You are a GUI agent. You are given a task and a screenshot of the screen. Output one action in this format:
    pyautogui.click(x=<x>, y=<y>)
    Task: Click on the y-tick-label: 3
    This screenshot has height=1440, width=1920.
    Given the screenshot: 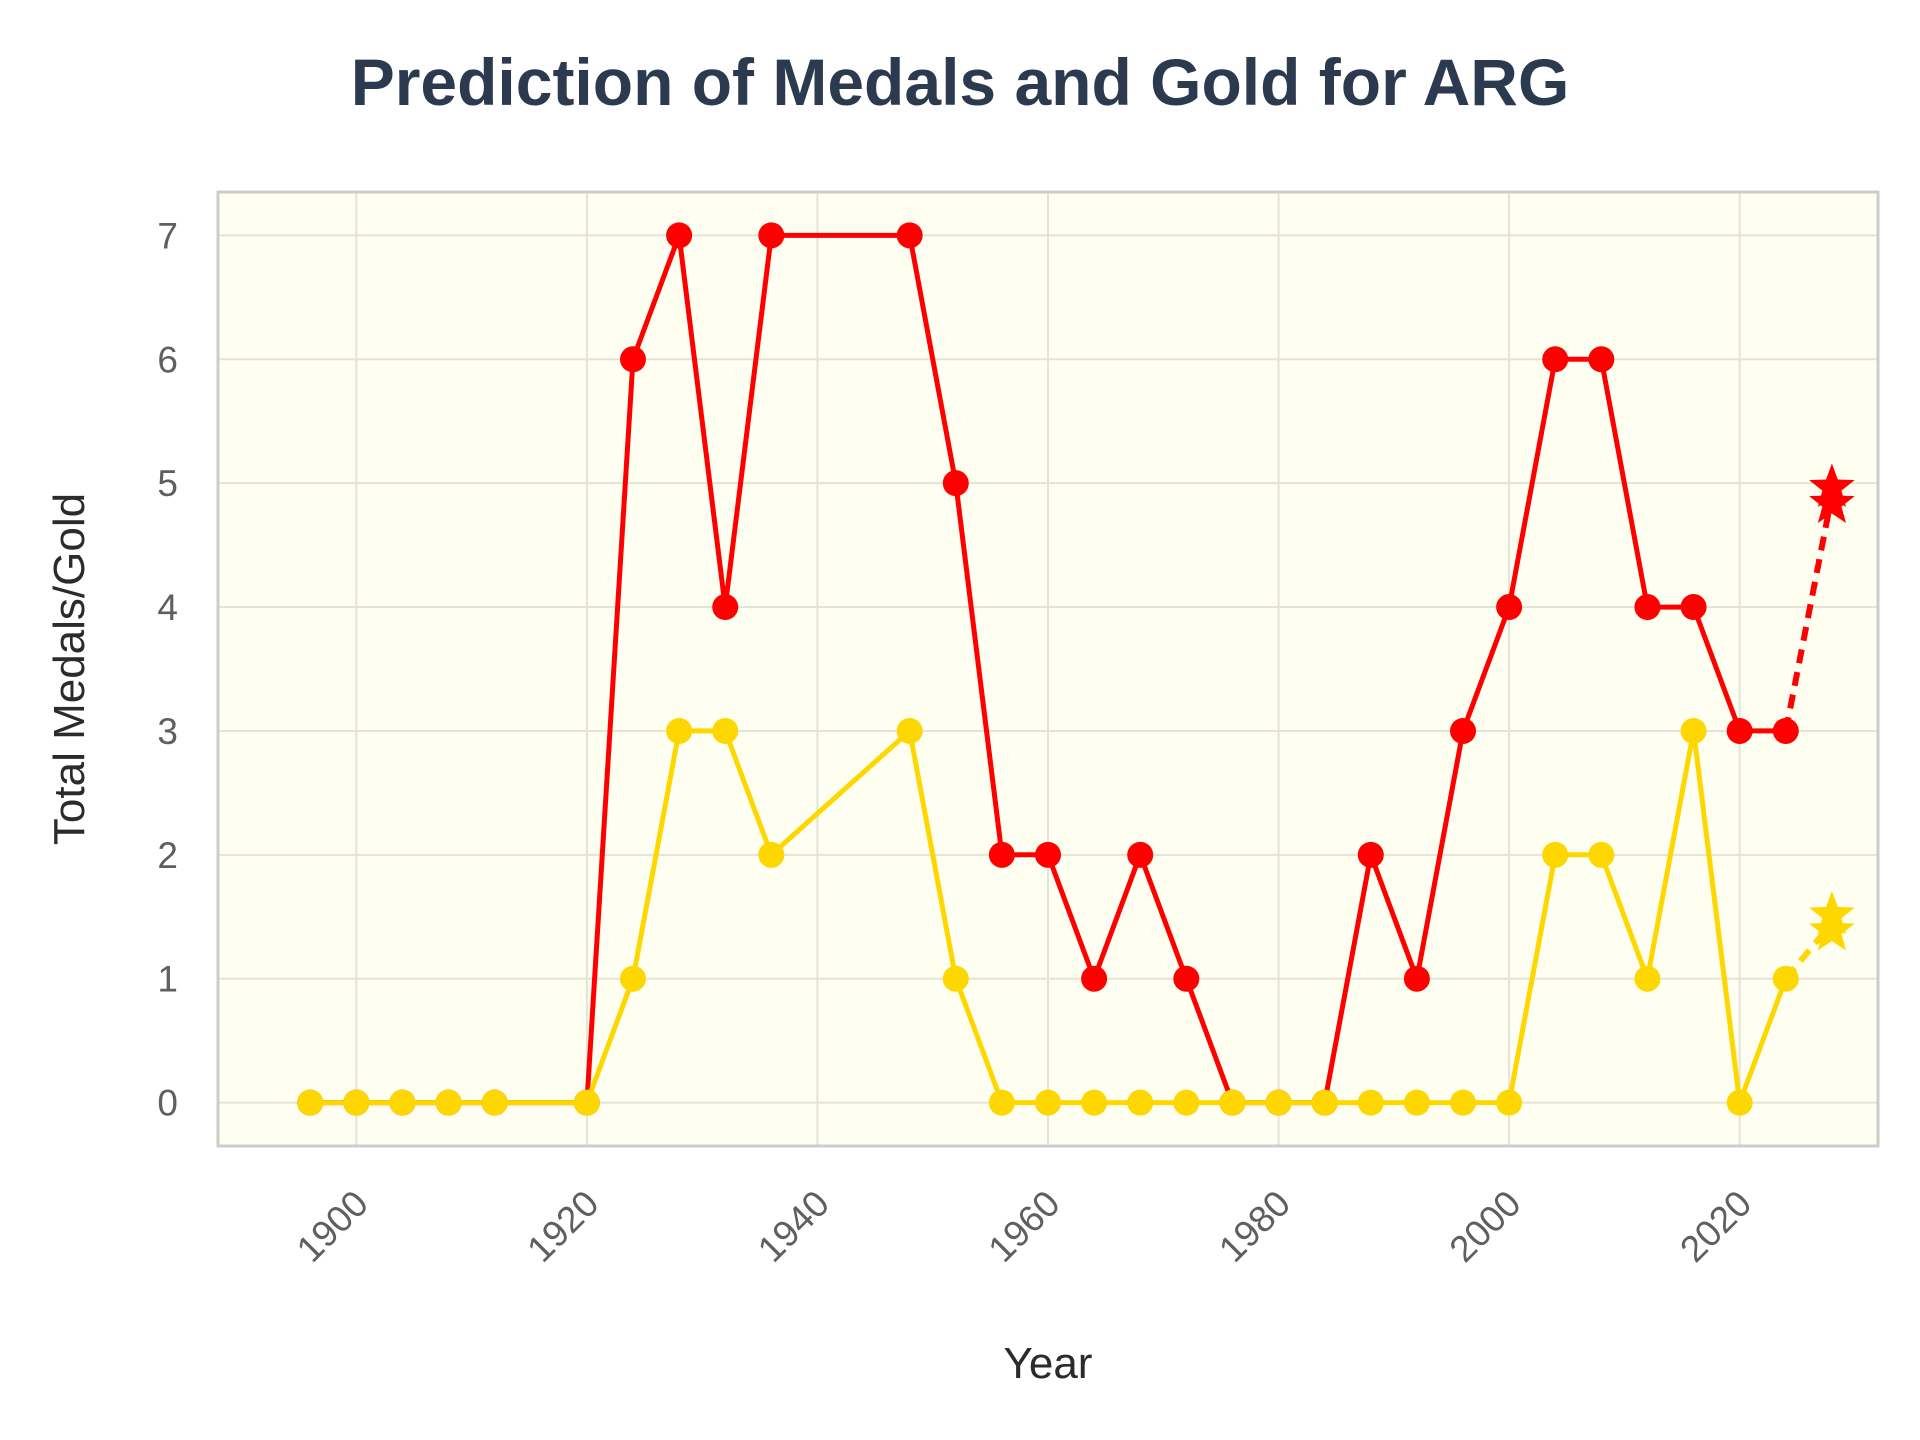 What is the action you would take?
    pyautogui.click(x=167, y=731)
    